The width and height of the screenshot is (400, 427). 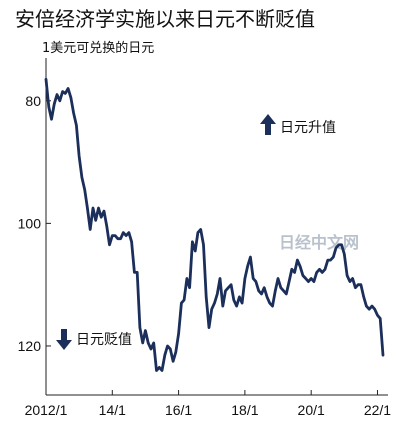 I want to click on y-tick-label: 80, so click(x=33, y=101).